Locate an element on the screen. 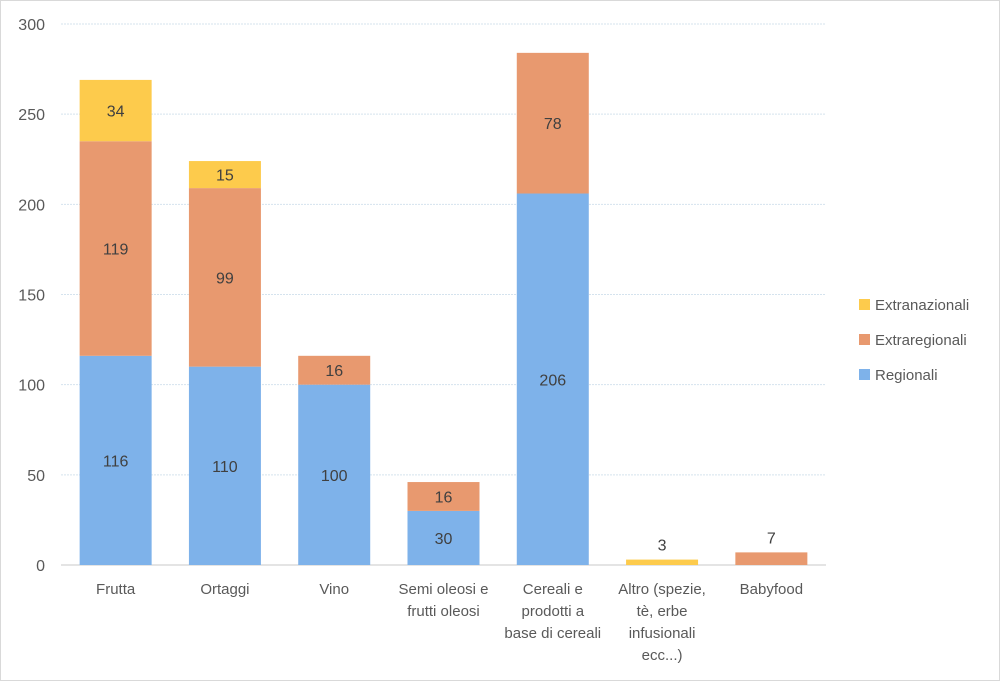 Image resolution: width=1000 pixels, height=682 pixels. x-tick-label: infusionali is located at coordinates (662, 633).